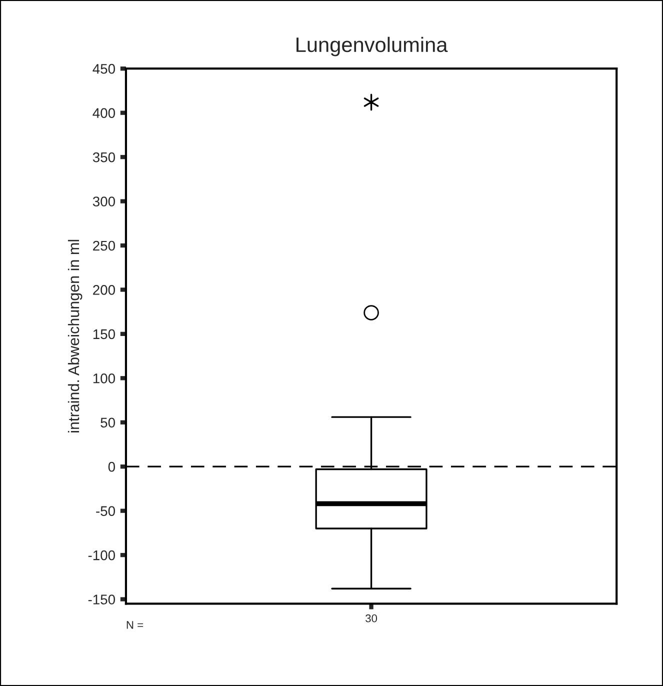 Image resolution: width=663 pixels, height=686 pixels. Describe the element at coordinates (372, 46) in the screenshot. I see `chart-title: Lungenvolumina` at that location.